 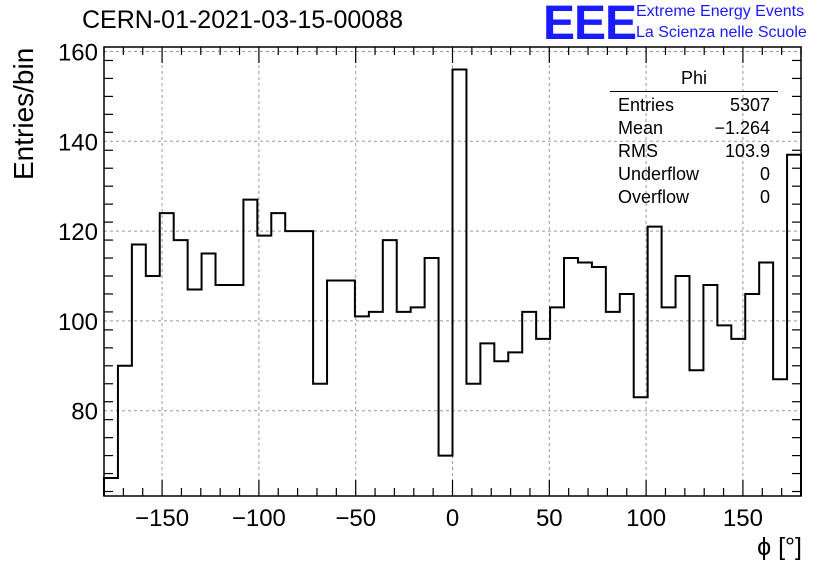 I want to click on x-tick-label: 100, so click(x=646, y=518).